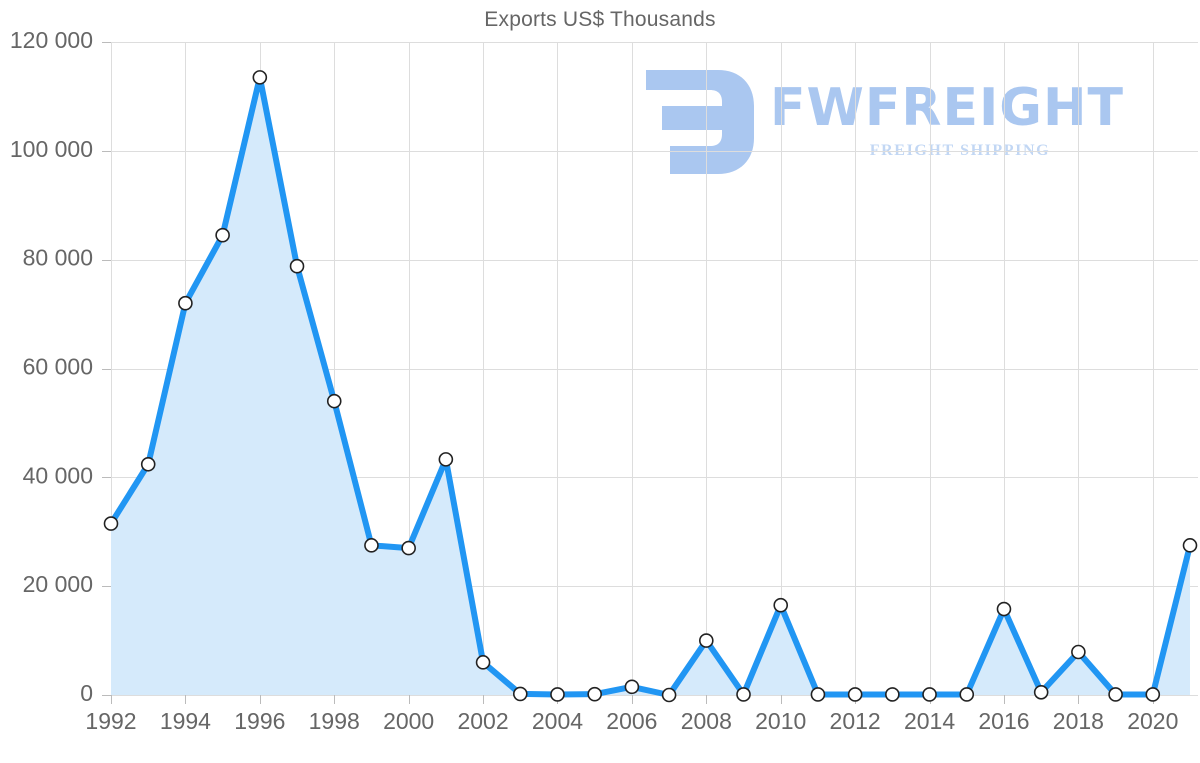  What do you see at coordinates (58, 367) in the screenshot?
I see `y-tick-label: 60 000` at bounding box center [58, 367].